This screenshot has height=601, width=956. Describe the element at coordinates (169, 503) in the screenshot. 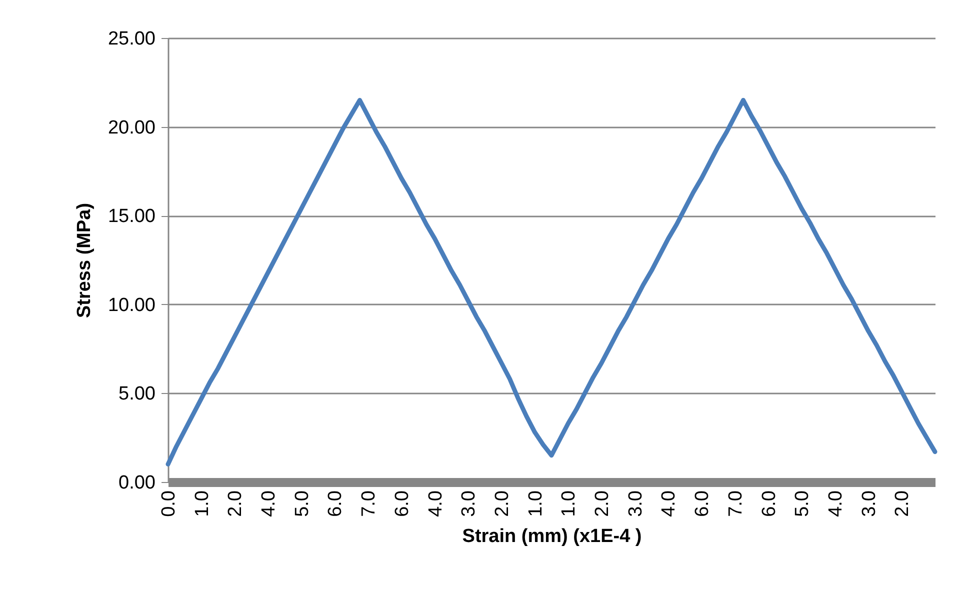

I see `x-tick-label: 0.0` at that location.